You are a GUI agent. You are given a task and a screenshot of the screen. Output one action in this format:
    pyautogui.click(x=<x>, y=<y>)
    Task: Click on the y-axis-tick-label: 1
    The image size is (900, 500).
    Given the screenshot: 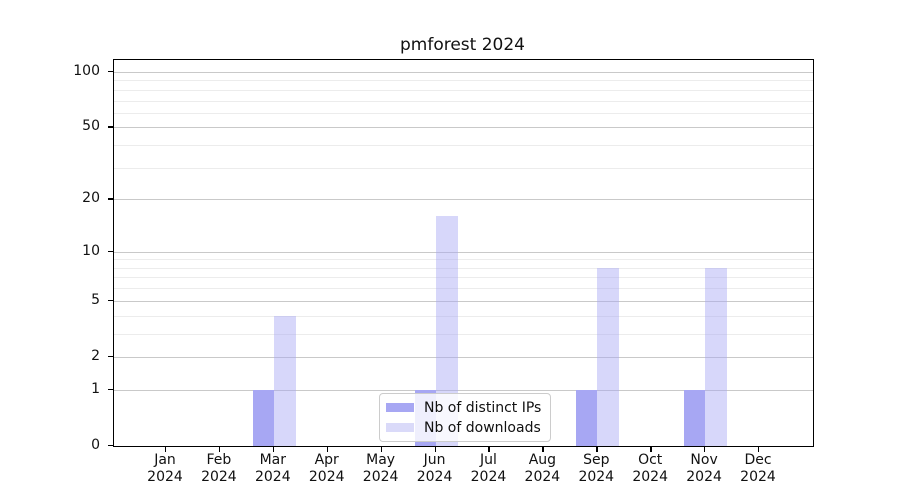 What is the action you would take?
    pyautogui.click(x=95, y=388)
    